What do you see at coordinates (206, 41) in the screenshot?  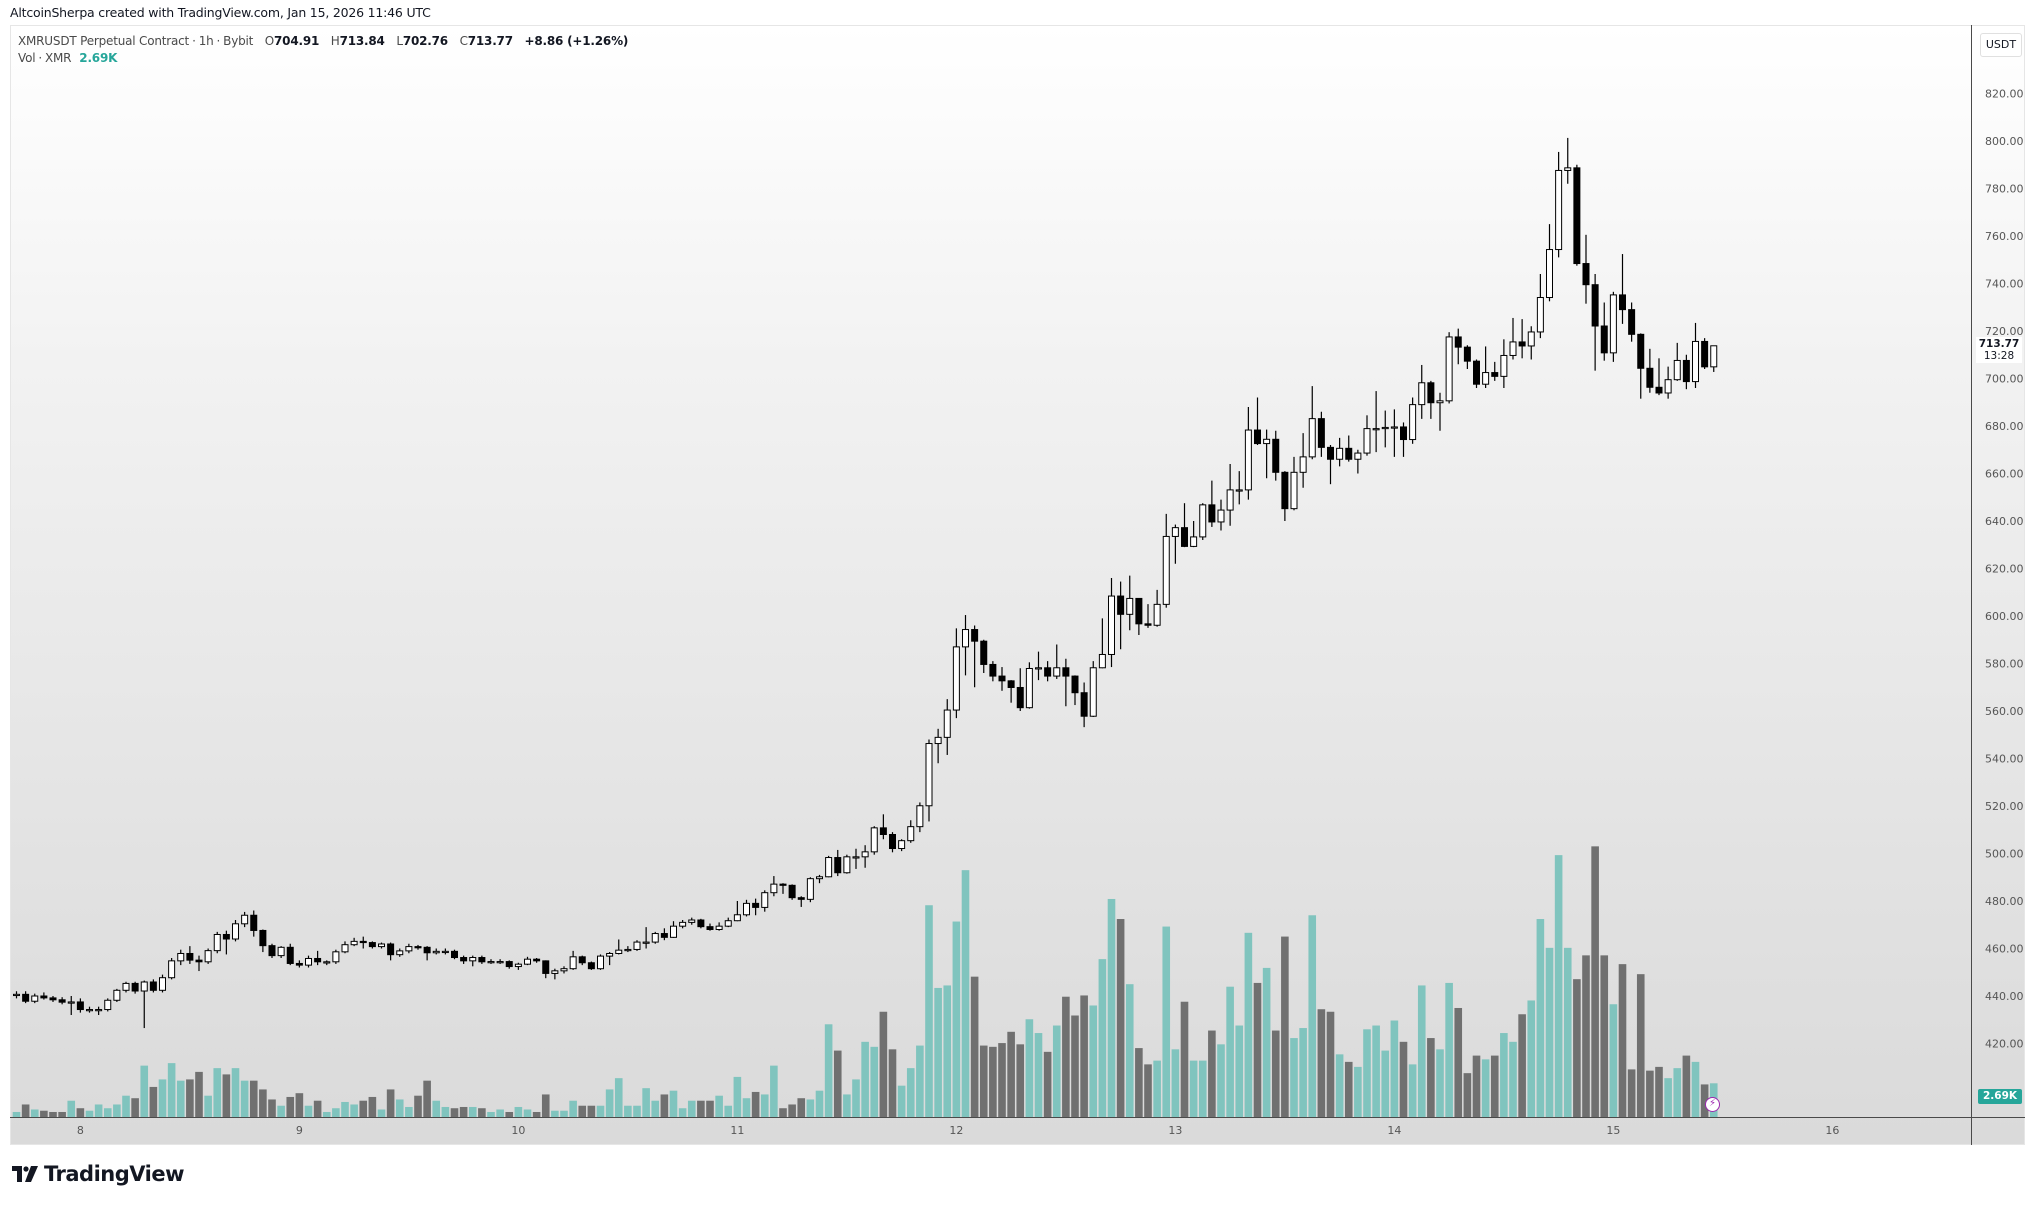 I see `interval: 1h` at bounding box center [206, 41].